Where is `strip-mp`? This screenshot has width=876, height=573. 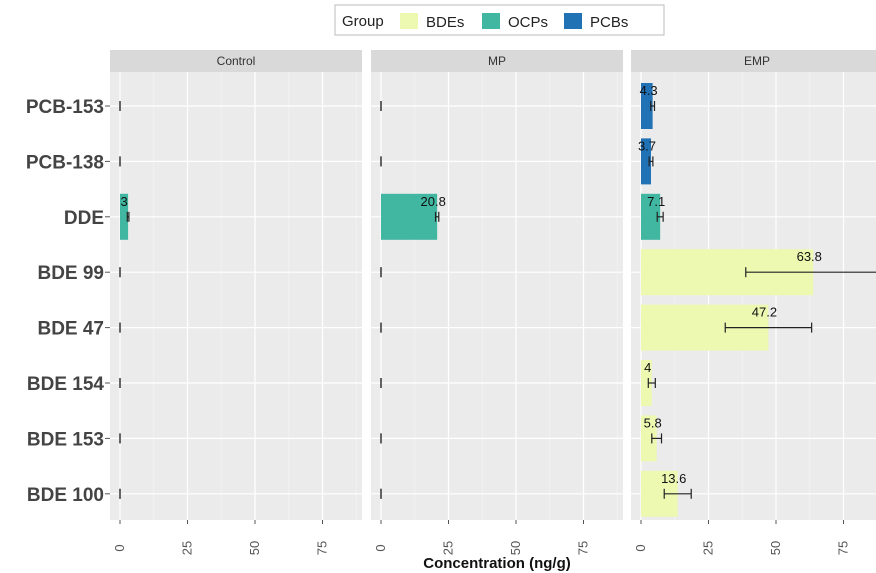
strip-mp is located at coordinates (497, 61).